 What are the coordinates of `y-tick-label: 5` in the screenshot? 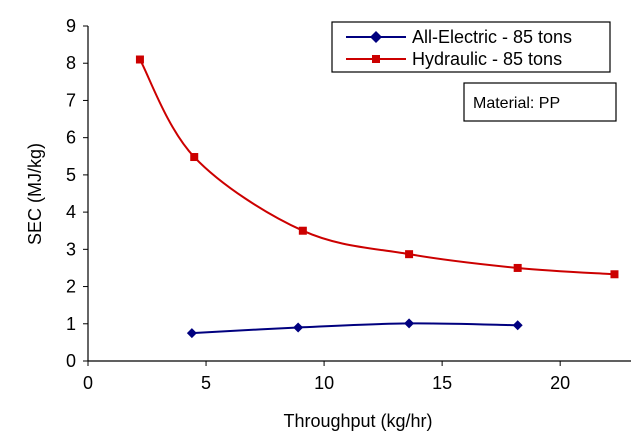 It's located at (71, 175).